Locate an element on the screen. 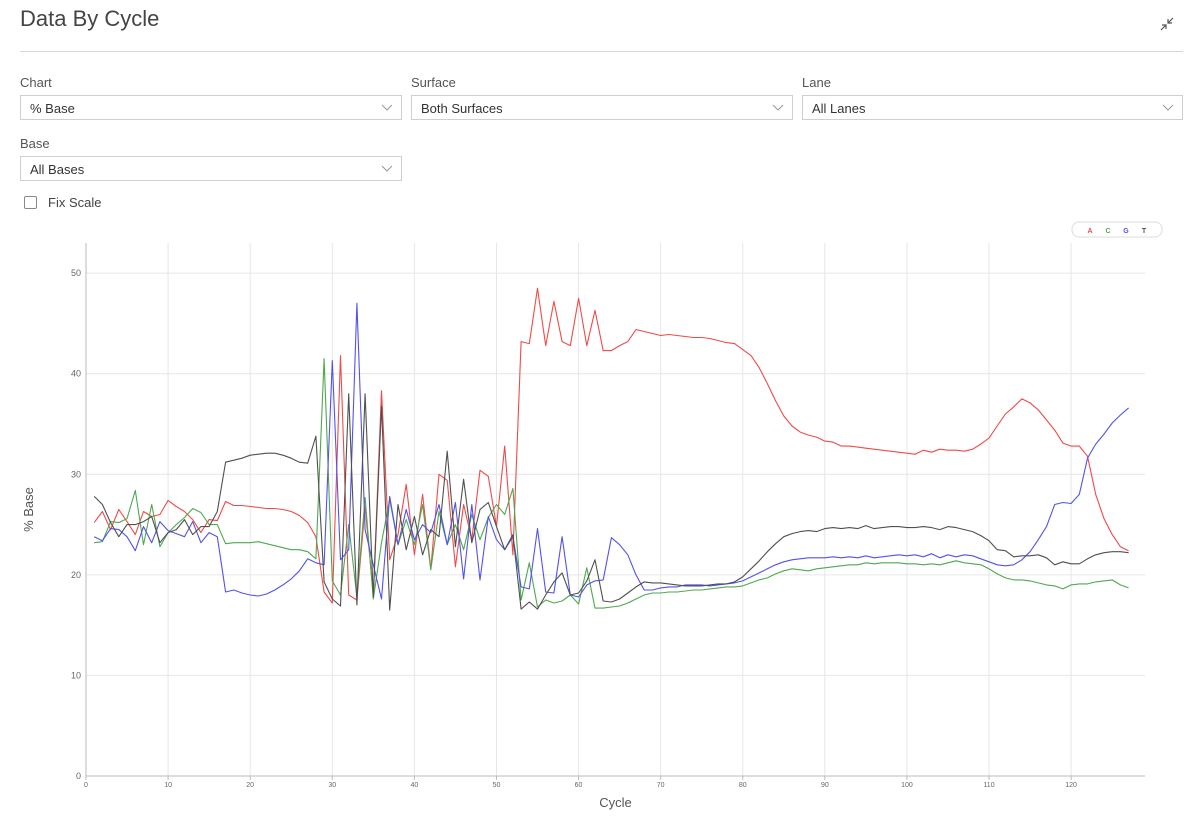 This screenshot has width=1200, height=820. chart-select: % Base is located at coordinates (211, 107).